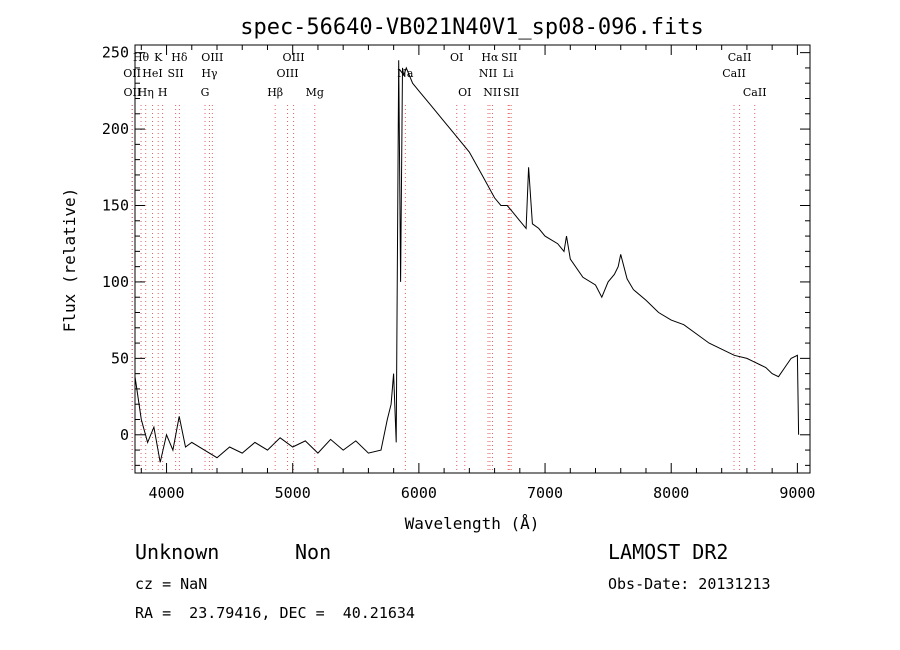 This screenshot has height=650, width=900. I want to click on observation-date: Obs-Date: 20131213, so click(689, 584).